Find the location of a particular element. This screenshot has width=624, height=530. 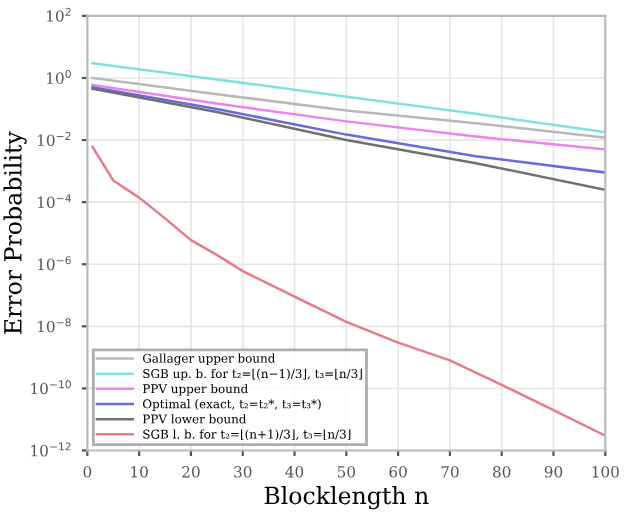

x-axis-title: Blocklength n is located at coordinates (346, 498).